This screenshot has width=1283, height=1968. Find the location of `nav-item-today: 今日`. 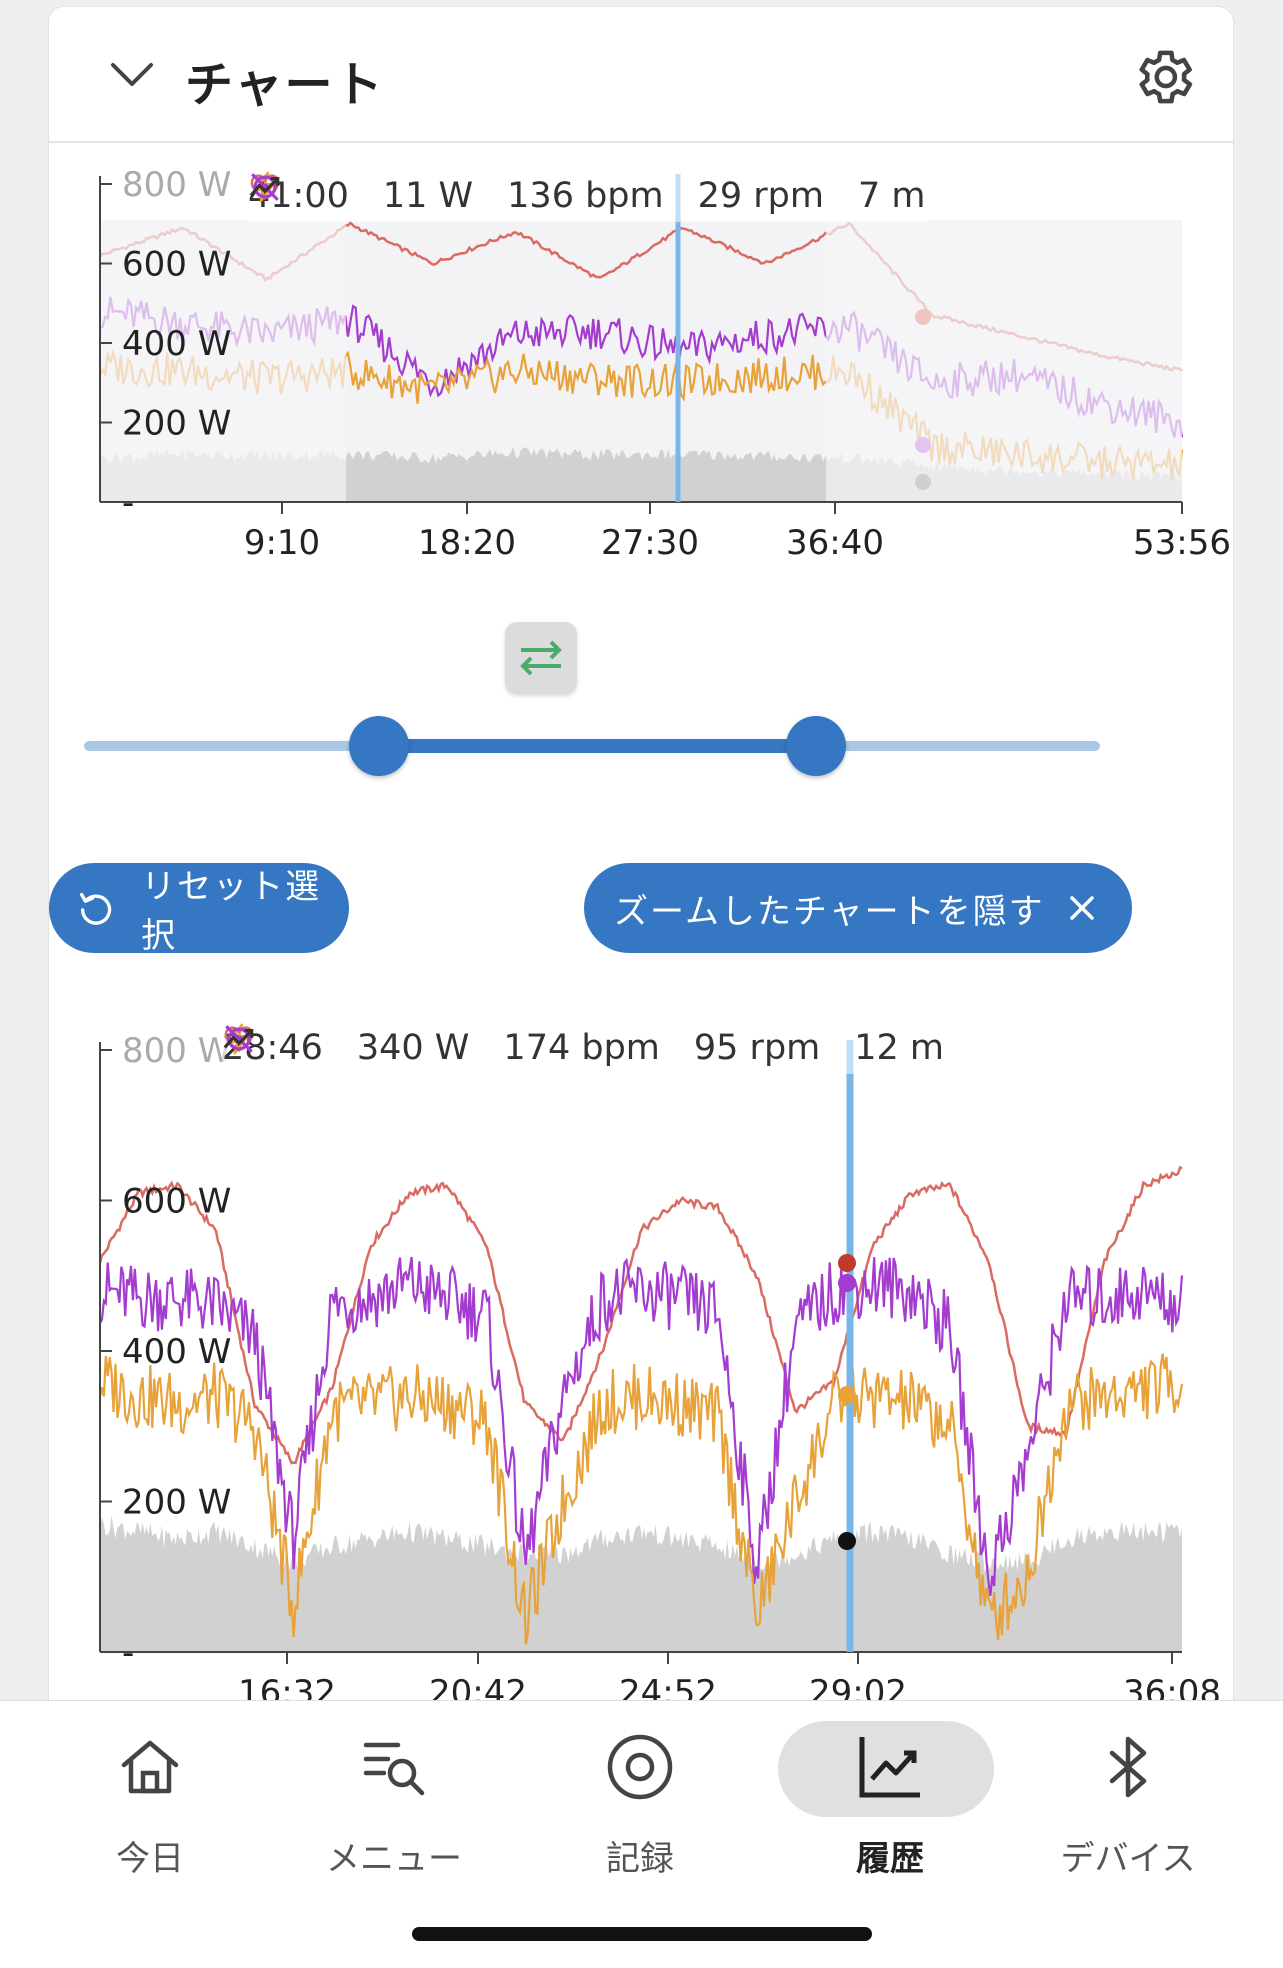

nav-item-today: 今日 is located at coordinates (150, 1806).